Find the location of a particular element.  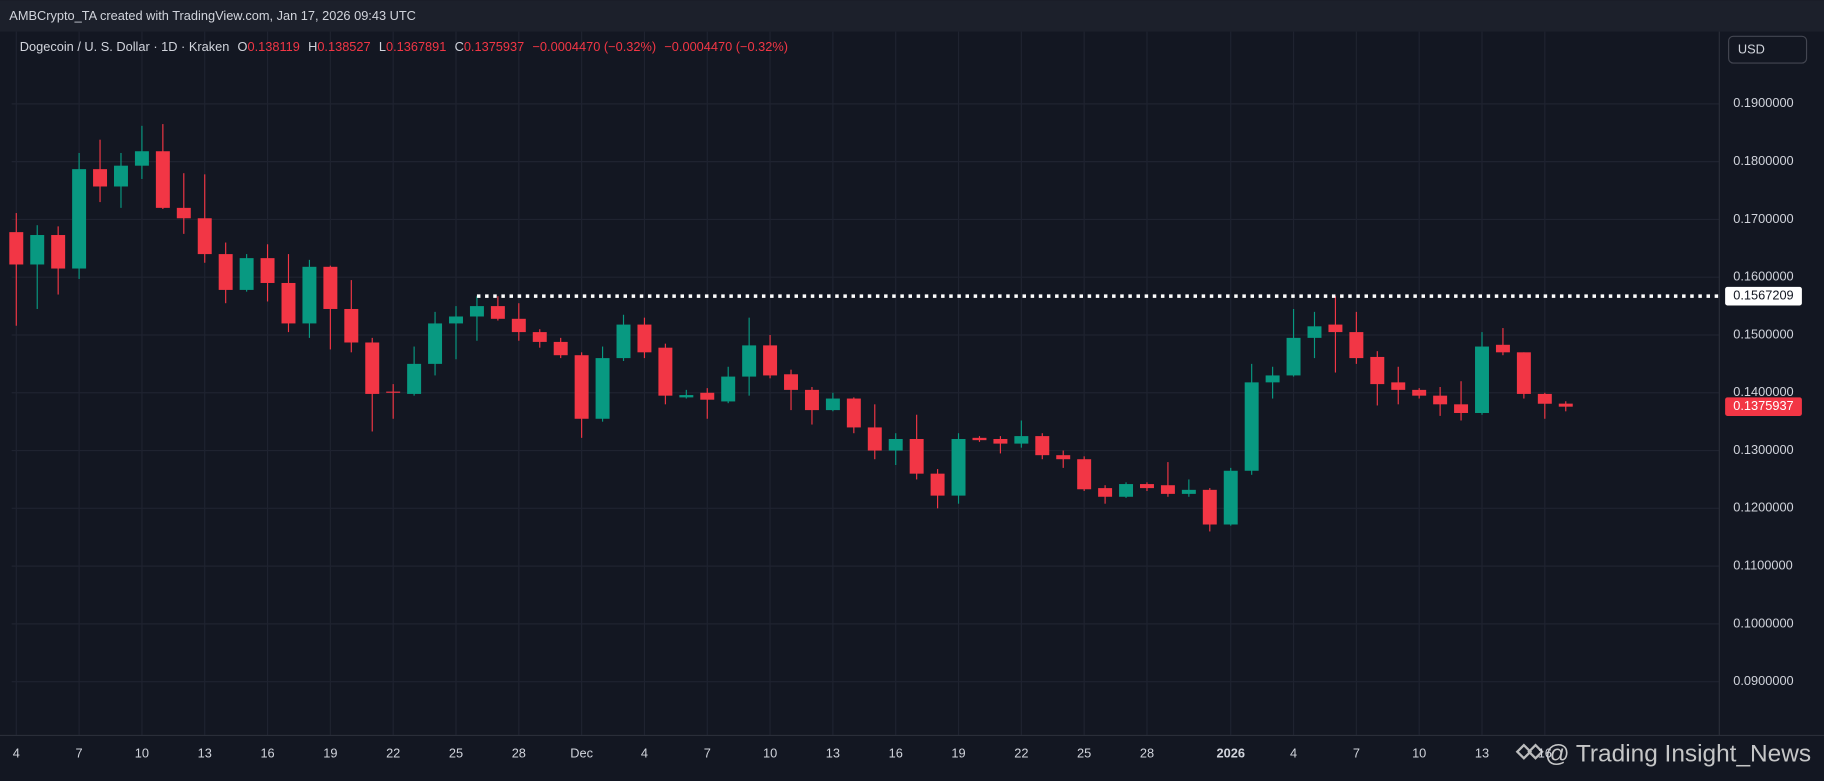

y-tick-label: 0.1600000 is located at coordinates (1763, 276).